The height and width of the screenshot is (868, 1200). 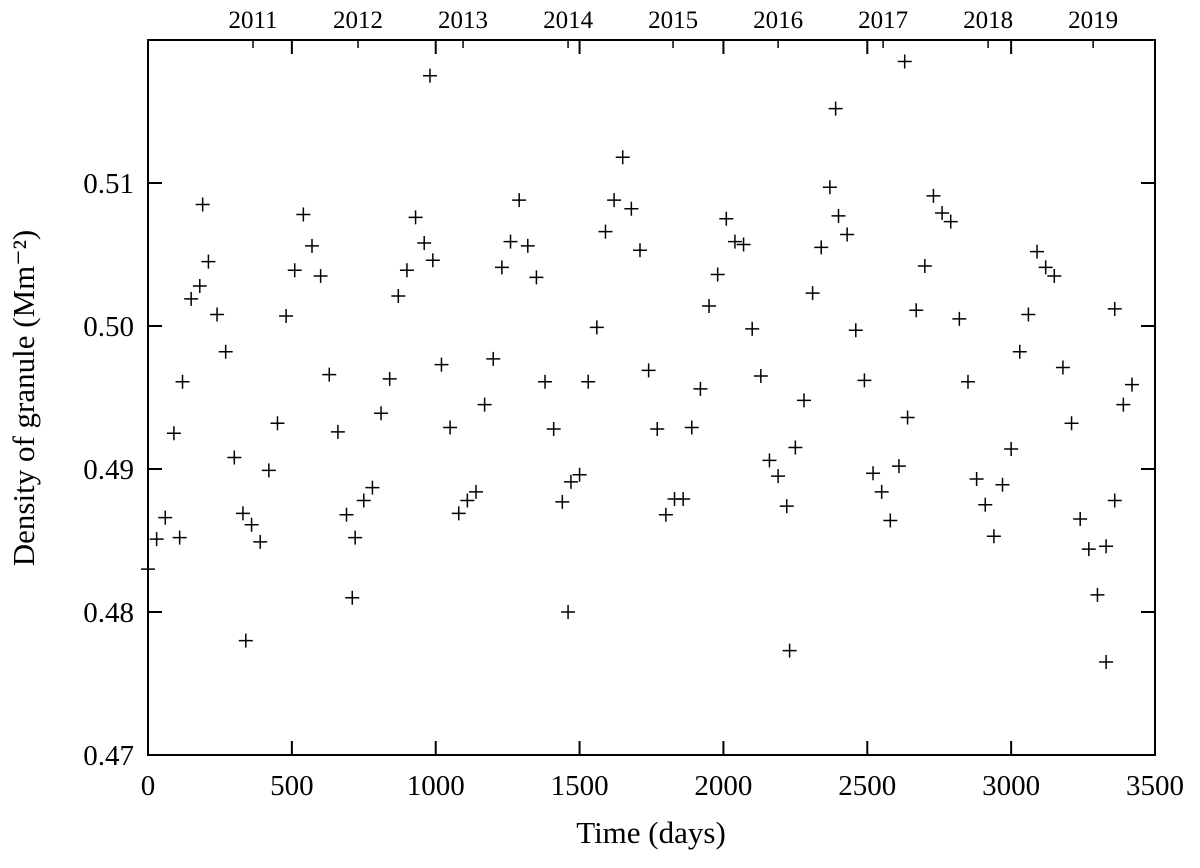 I want to click on top-tick-label: 2018, so click(x=988, y=20).